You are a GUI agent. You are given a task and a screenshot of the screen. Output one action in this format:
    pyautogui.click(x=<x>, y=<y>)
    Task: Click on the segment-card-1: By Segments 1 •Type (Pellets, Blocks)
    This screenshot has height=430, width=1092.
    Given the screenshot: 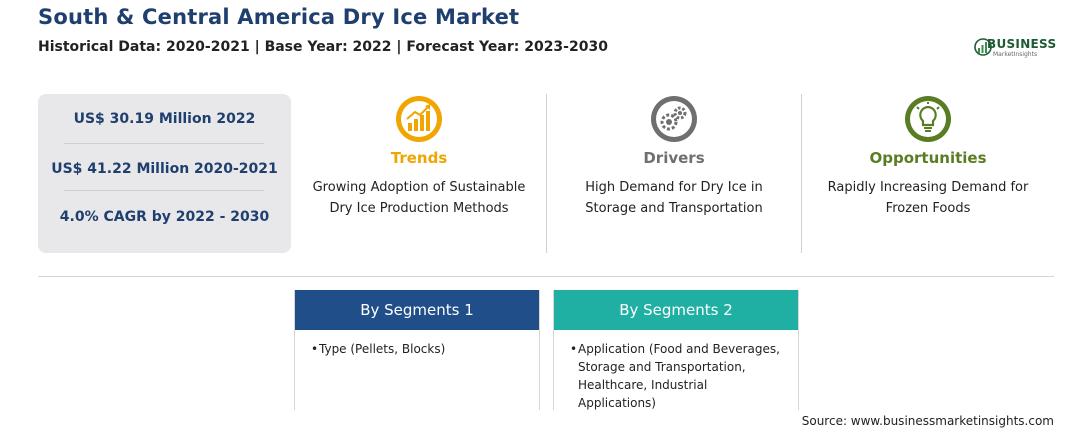 What is the action you would take?
    pyautogui.click(x=417, y=350)
    